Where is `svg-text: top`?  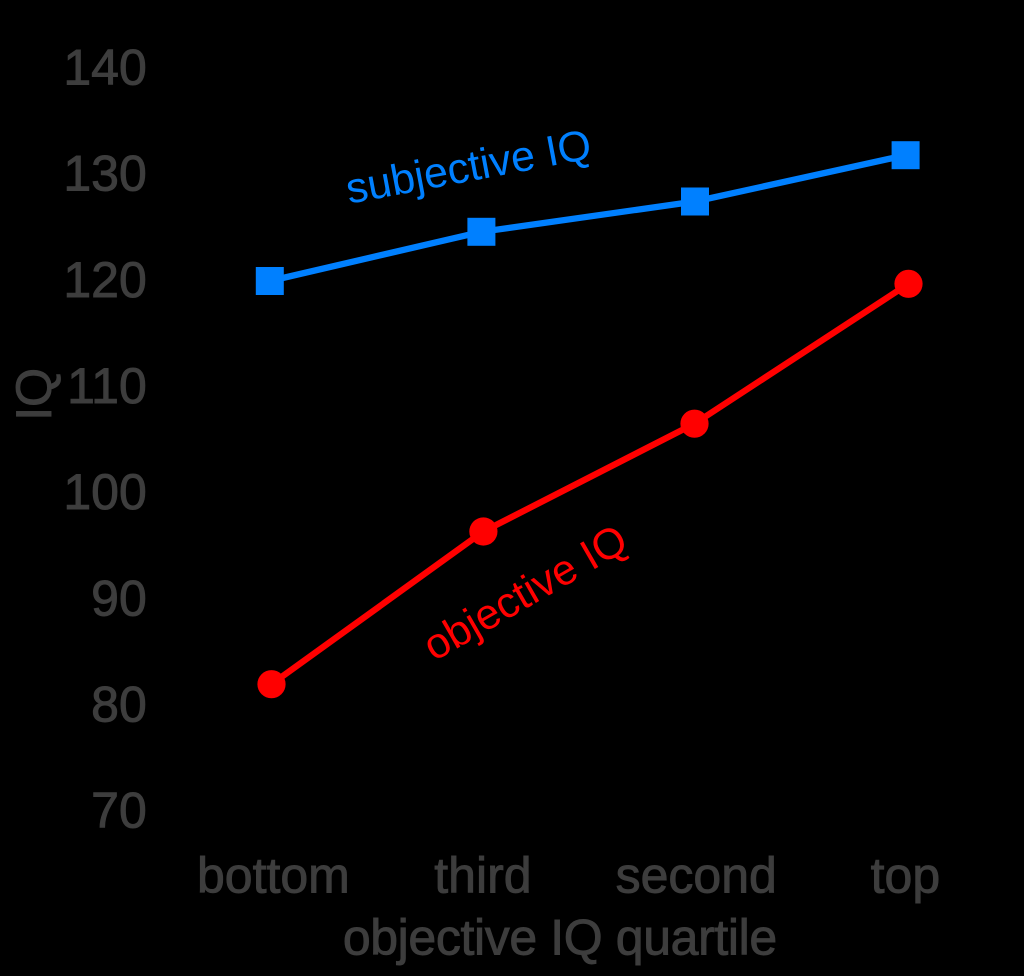
svg-text: top is located at coordinates (906, 875).